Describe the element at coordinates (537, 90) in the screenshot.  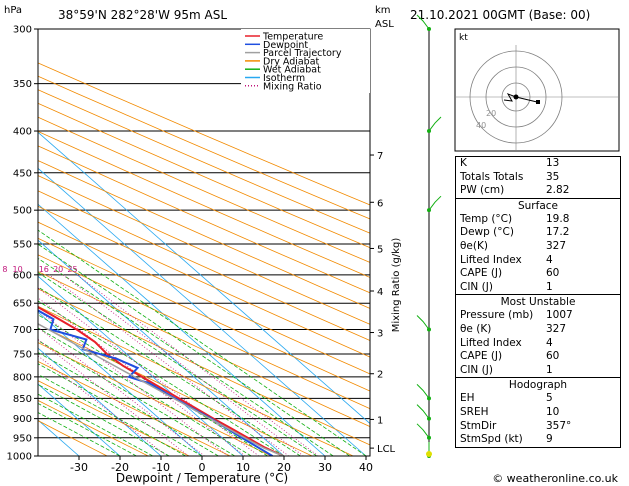
I see `hodograph-frame` at that location.